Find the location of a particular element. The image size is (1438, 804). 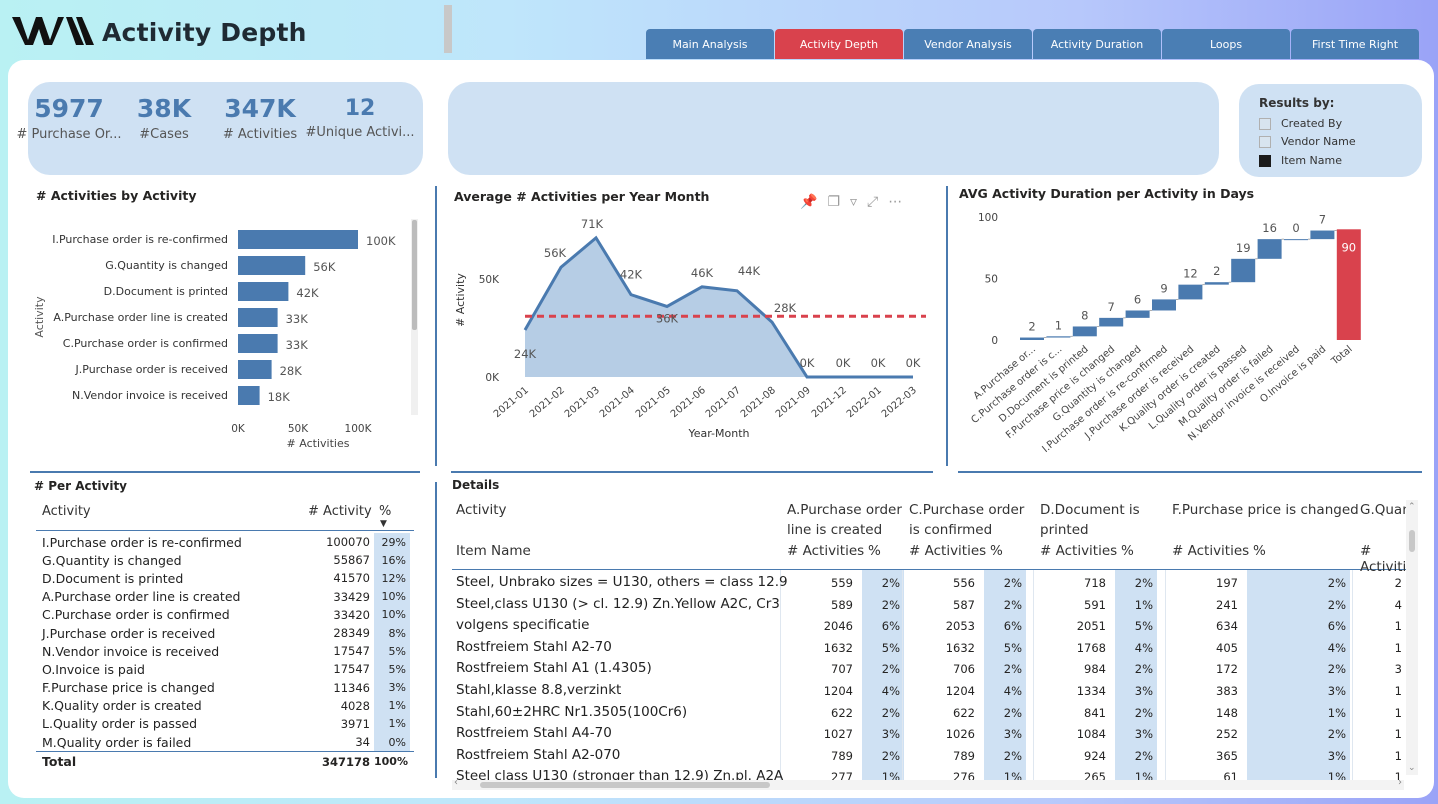

cell-count: 789 is located at coordinates (842, 755).